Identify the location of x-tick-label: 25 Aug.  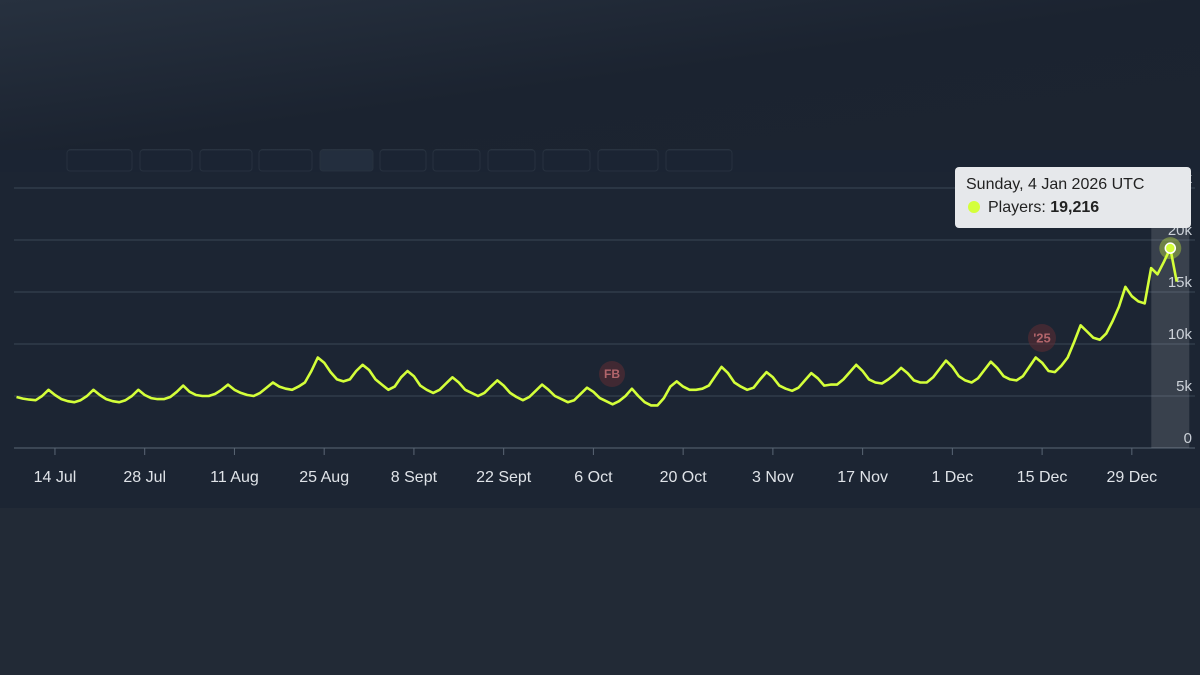
(324, 477).